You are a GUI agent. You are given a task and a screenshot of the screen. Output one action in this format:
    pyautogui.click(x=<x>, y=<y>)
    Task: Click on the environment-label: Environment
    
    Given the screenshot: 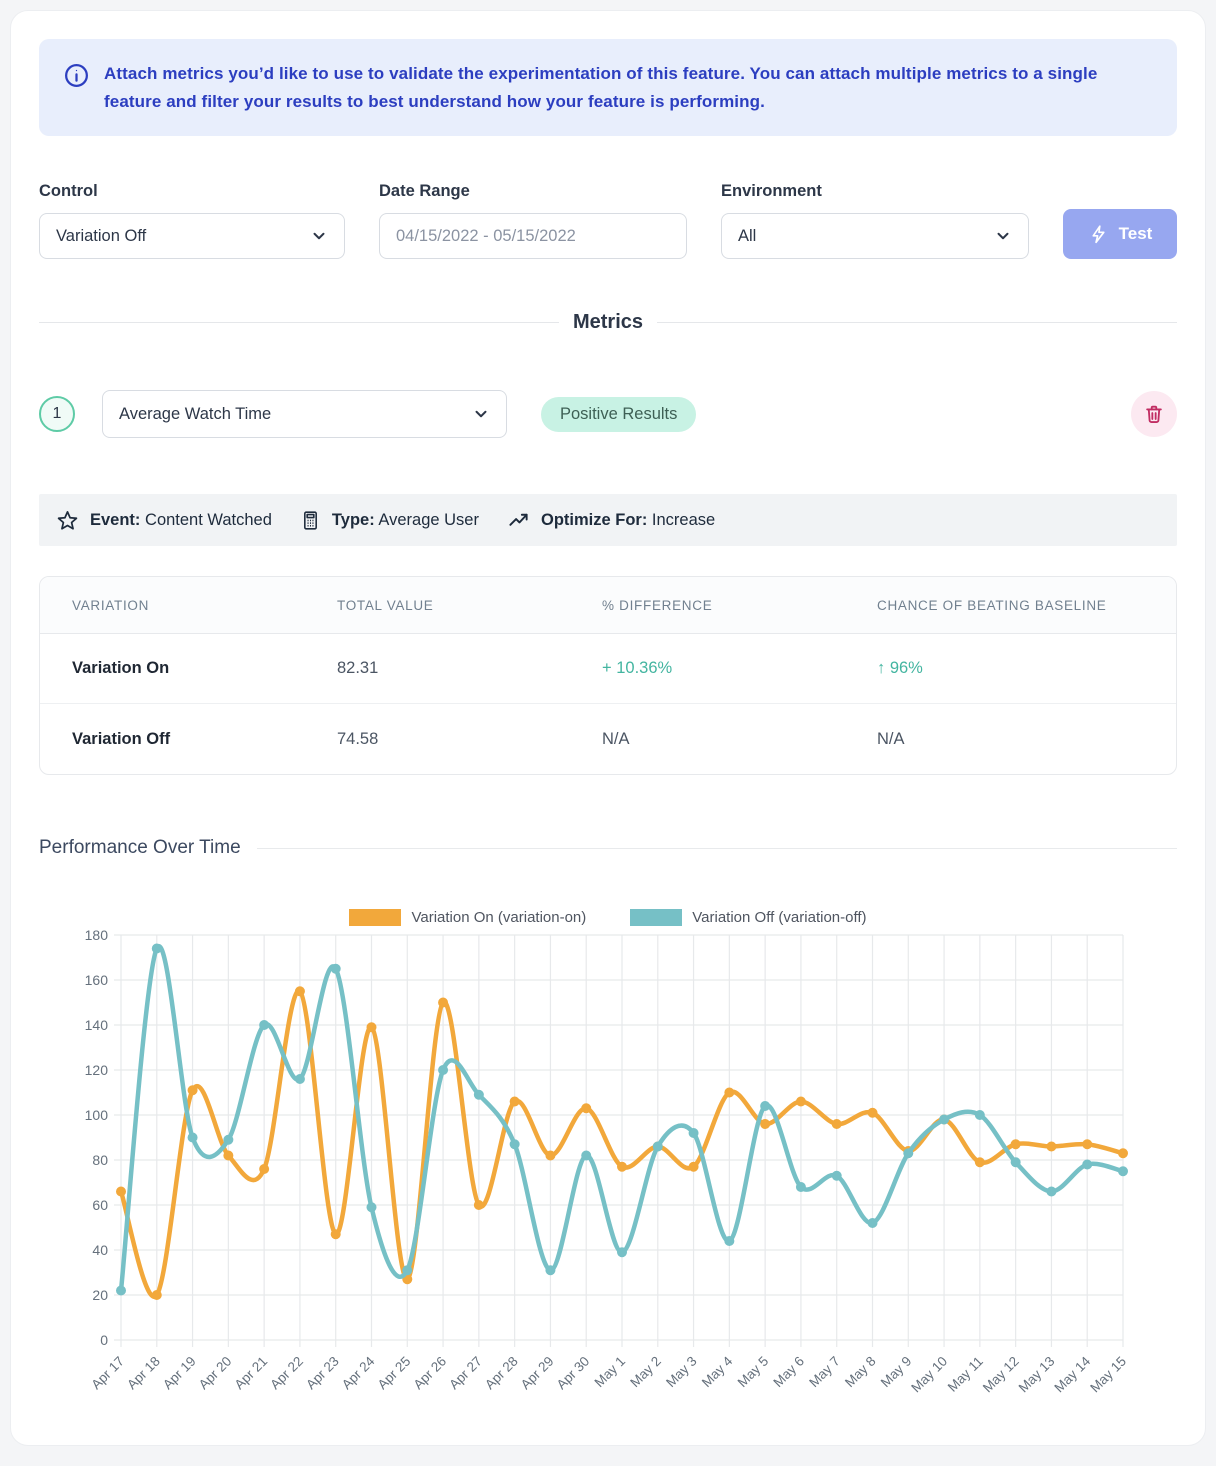 What is the action you would take?
    pyautogui.click(x=771, y=191)
    